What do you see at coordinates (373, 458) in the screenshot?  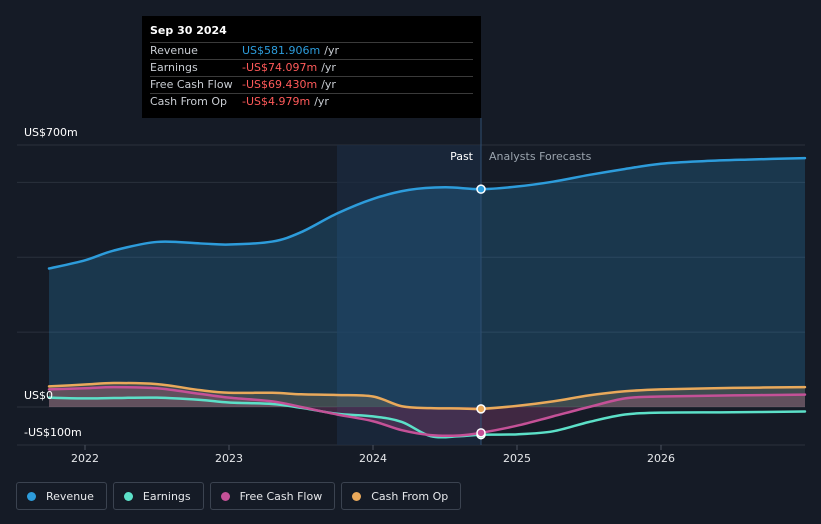 I see `x-tick-label-2024: 2024` at bounding box center [373, 458].